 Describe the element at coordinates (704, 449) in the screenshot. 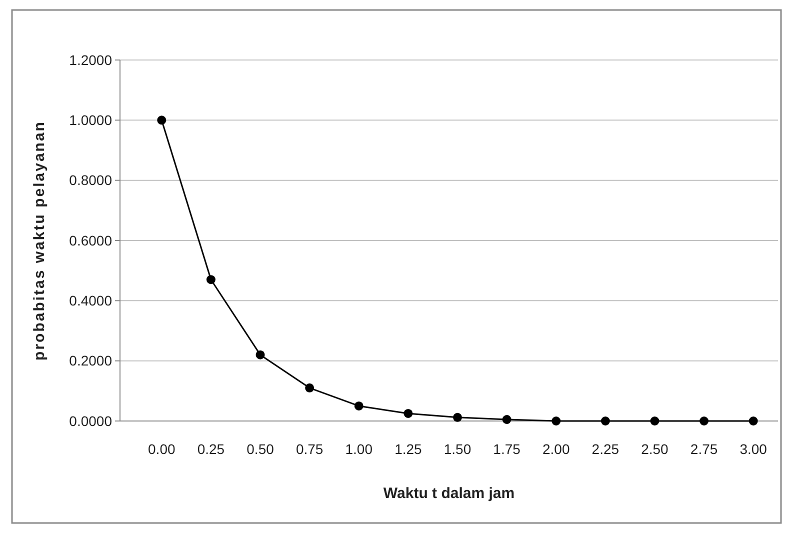

I see `x-tick-label: 2.75` at that location.